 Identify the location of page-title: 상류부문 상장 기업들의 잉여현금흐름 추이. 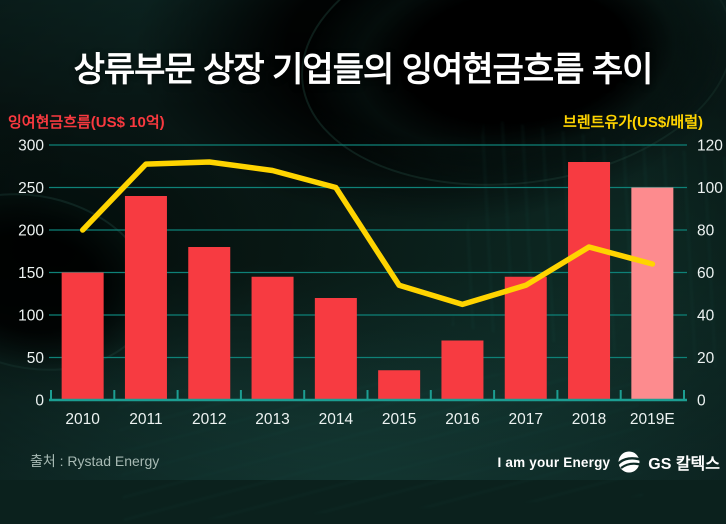
(363, 70).